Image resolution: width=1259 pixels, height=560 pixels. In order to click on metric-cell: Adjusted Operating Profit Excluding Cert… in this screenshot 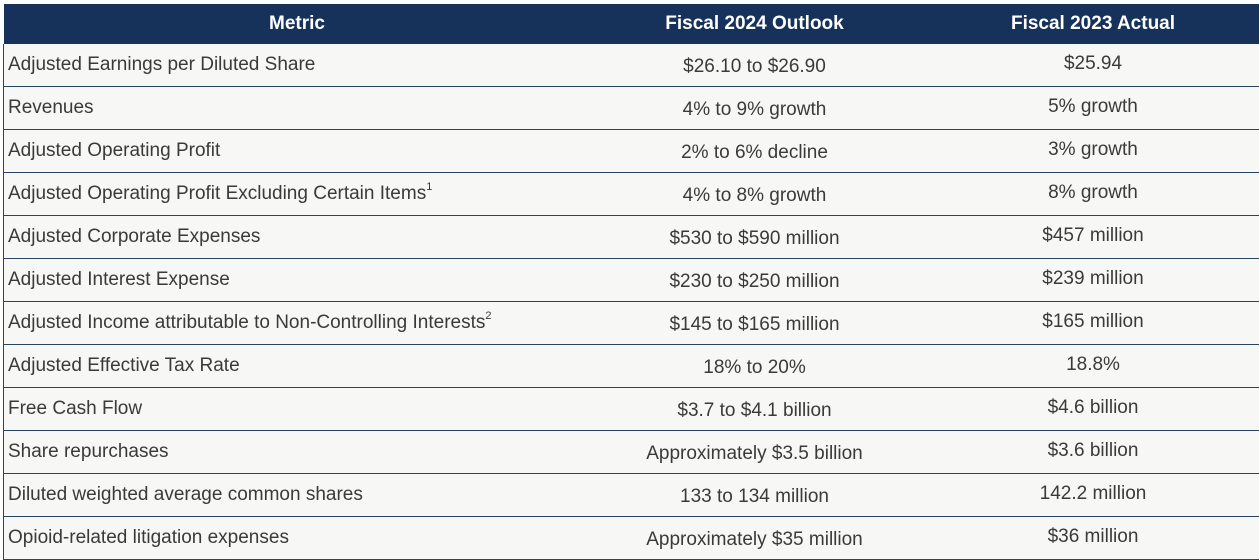, I will do `click(297, 194)`.